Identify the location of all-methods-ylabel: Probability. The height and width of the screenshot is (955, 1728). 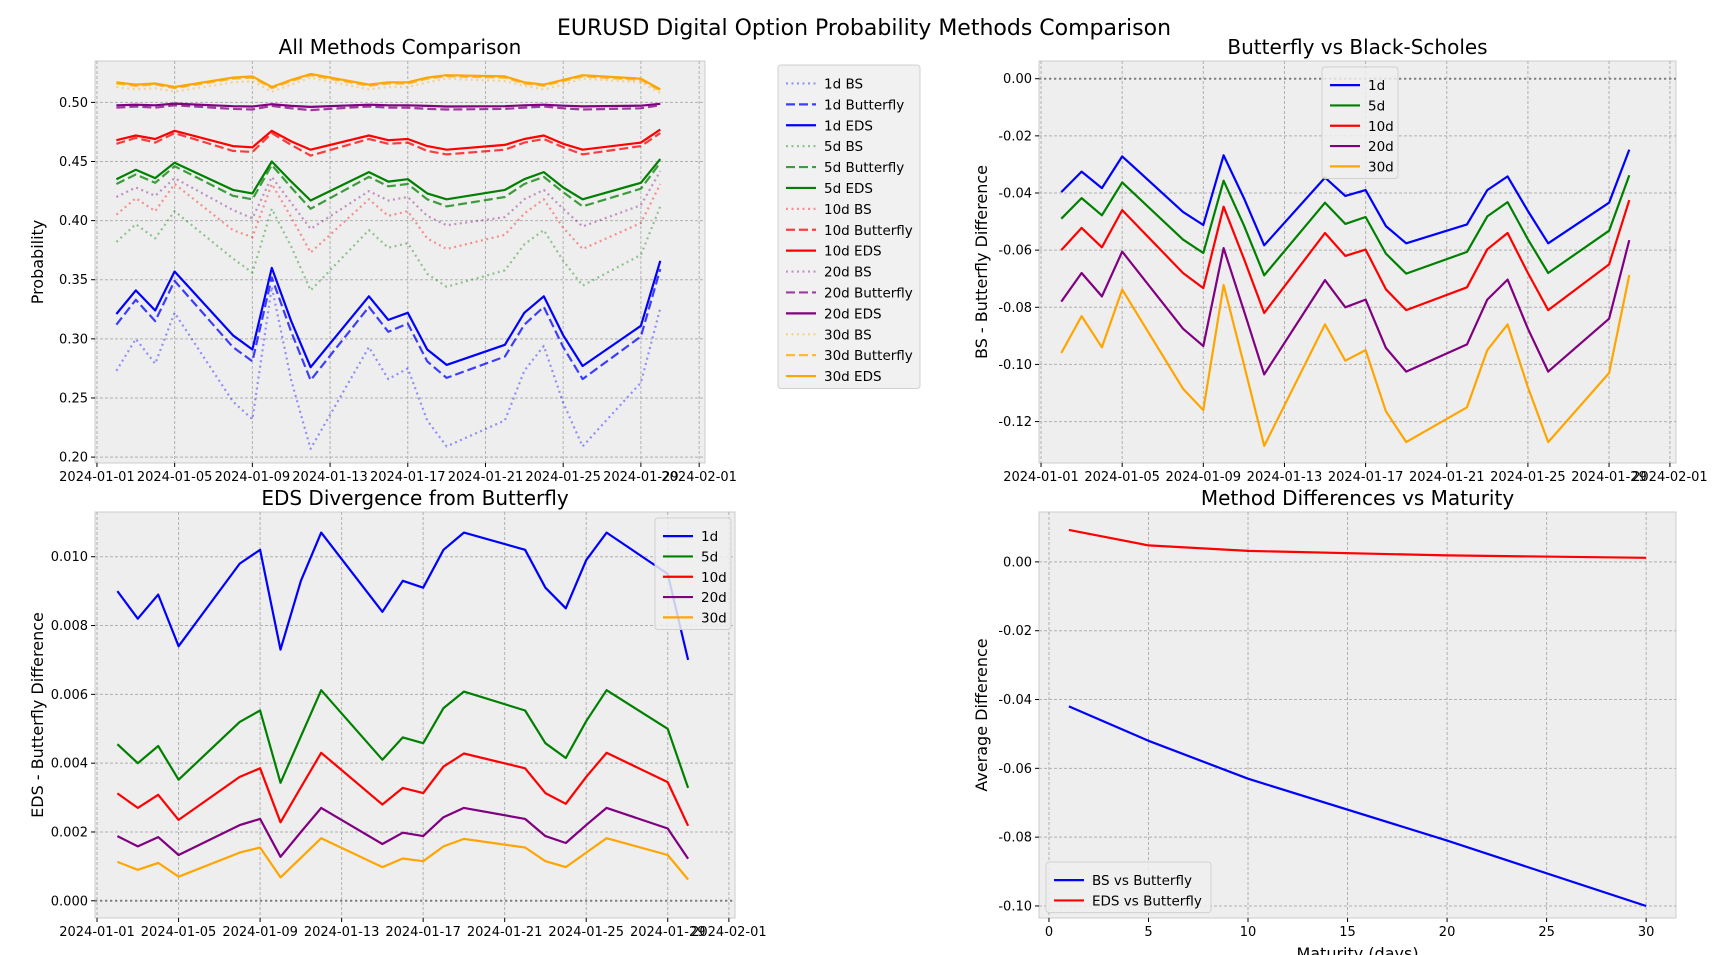
(37, 262).